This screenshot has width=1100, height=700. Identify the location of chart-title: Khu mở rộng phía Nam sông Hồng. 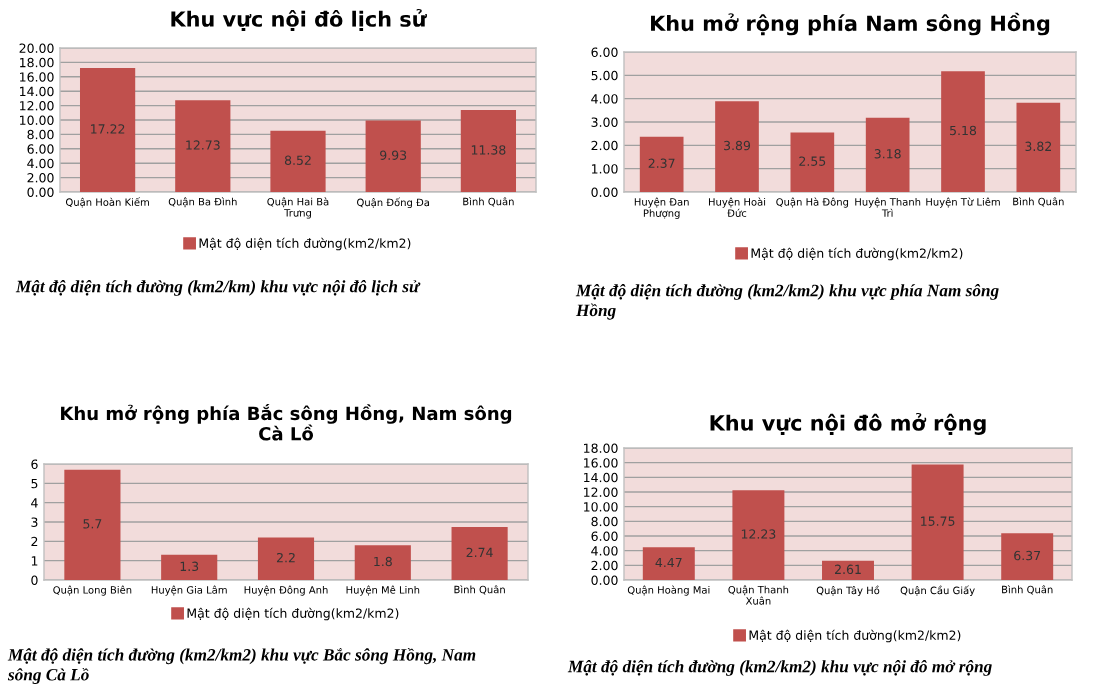
(850, 24).